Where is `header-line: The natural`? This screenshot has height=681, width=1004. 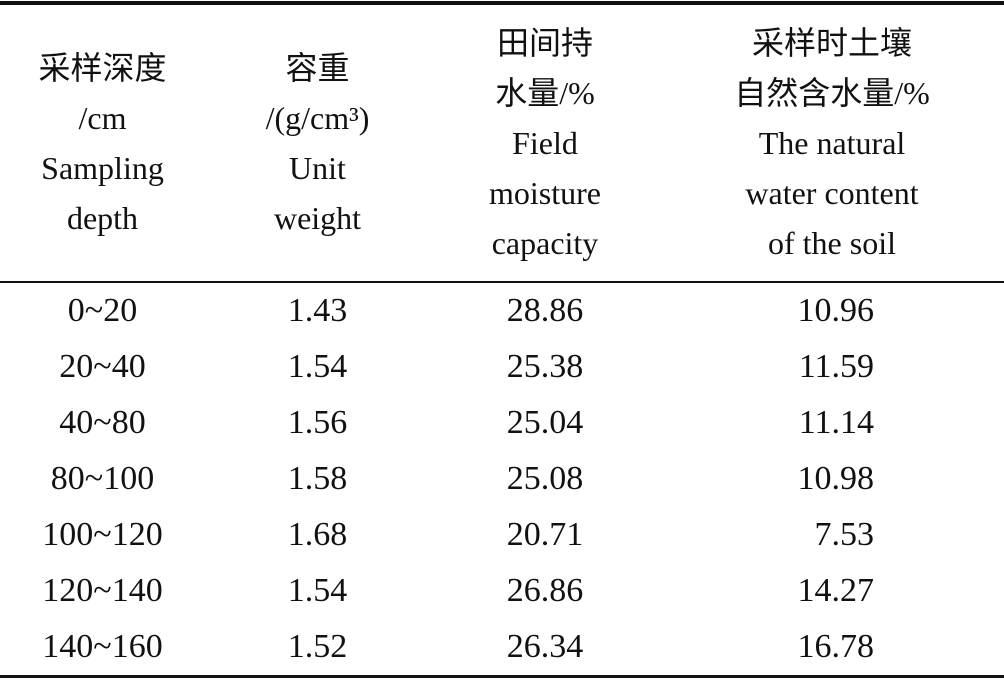
header-line: The natural is located at coordinates (832, 143).